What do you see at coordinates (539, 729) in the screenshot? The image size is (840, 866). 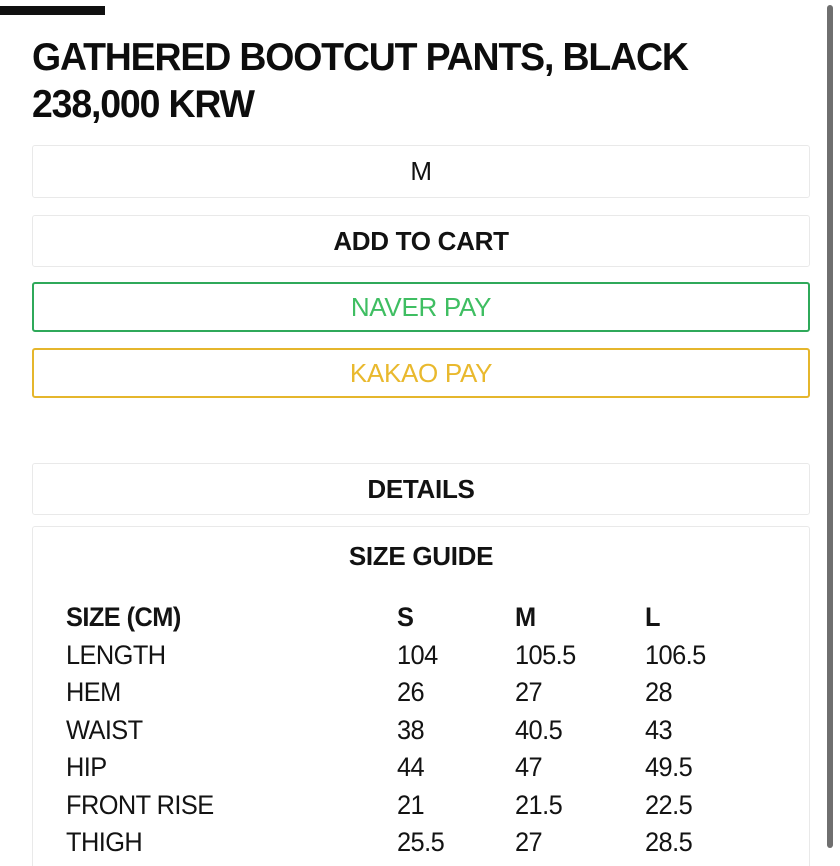 I see `row-value-m: 40.5` at bounding box center [539, 729].